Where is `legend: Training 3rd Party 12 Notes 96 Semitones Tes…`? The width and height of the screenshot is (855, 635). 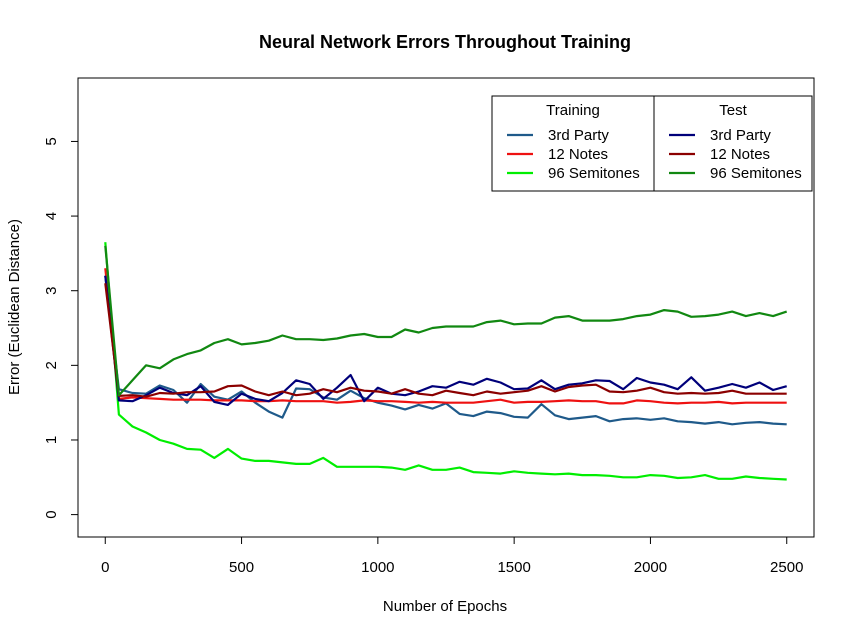 legend: Training 3rd Party 12 Notes 96 Semitones Tes… is located at coordinates (652, 143).